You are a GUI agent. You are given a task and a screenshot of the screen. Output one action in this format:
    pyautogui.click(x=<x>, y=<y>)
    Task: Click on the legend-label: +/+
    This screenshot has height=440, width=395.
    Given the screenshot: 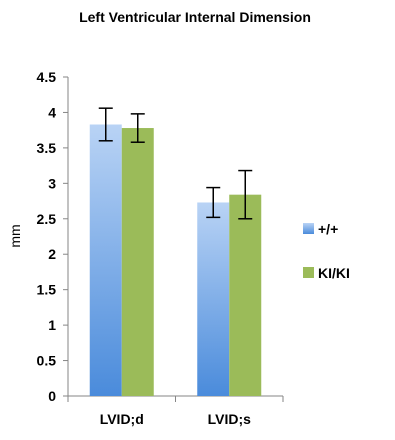 What is the action you would take?
    pyautogui.click(x=328, y=229)
    